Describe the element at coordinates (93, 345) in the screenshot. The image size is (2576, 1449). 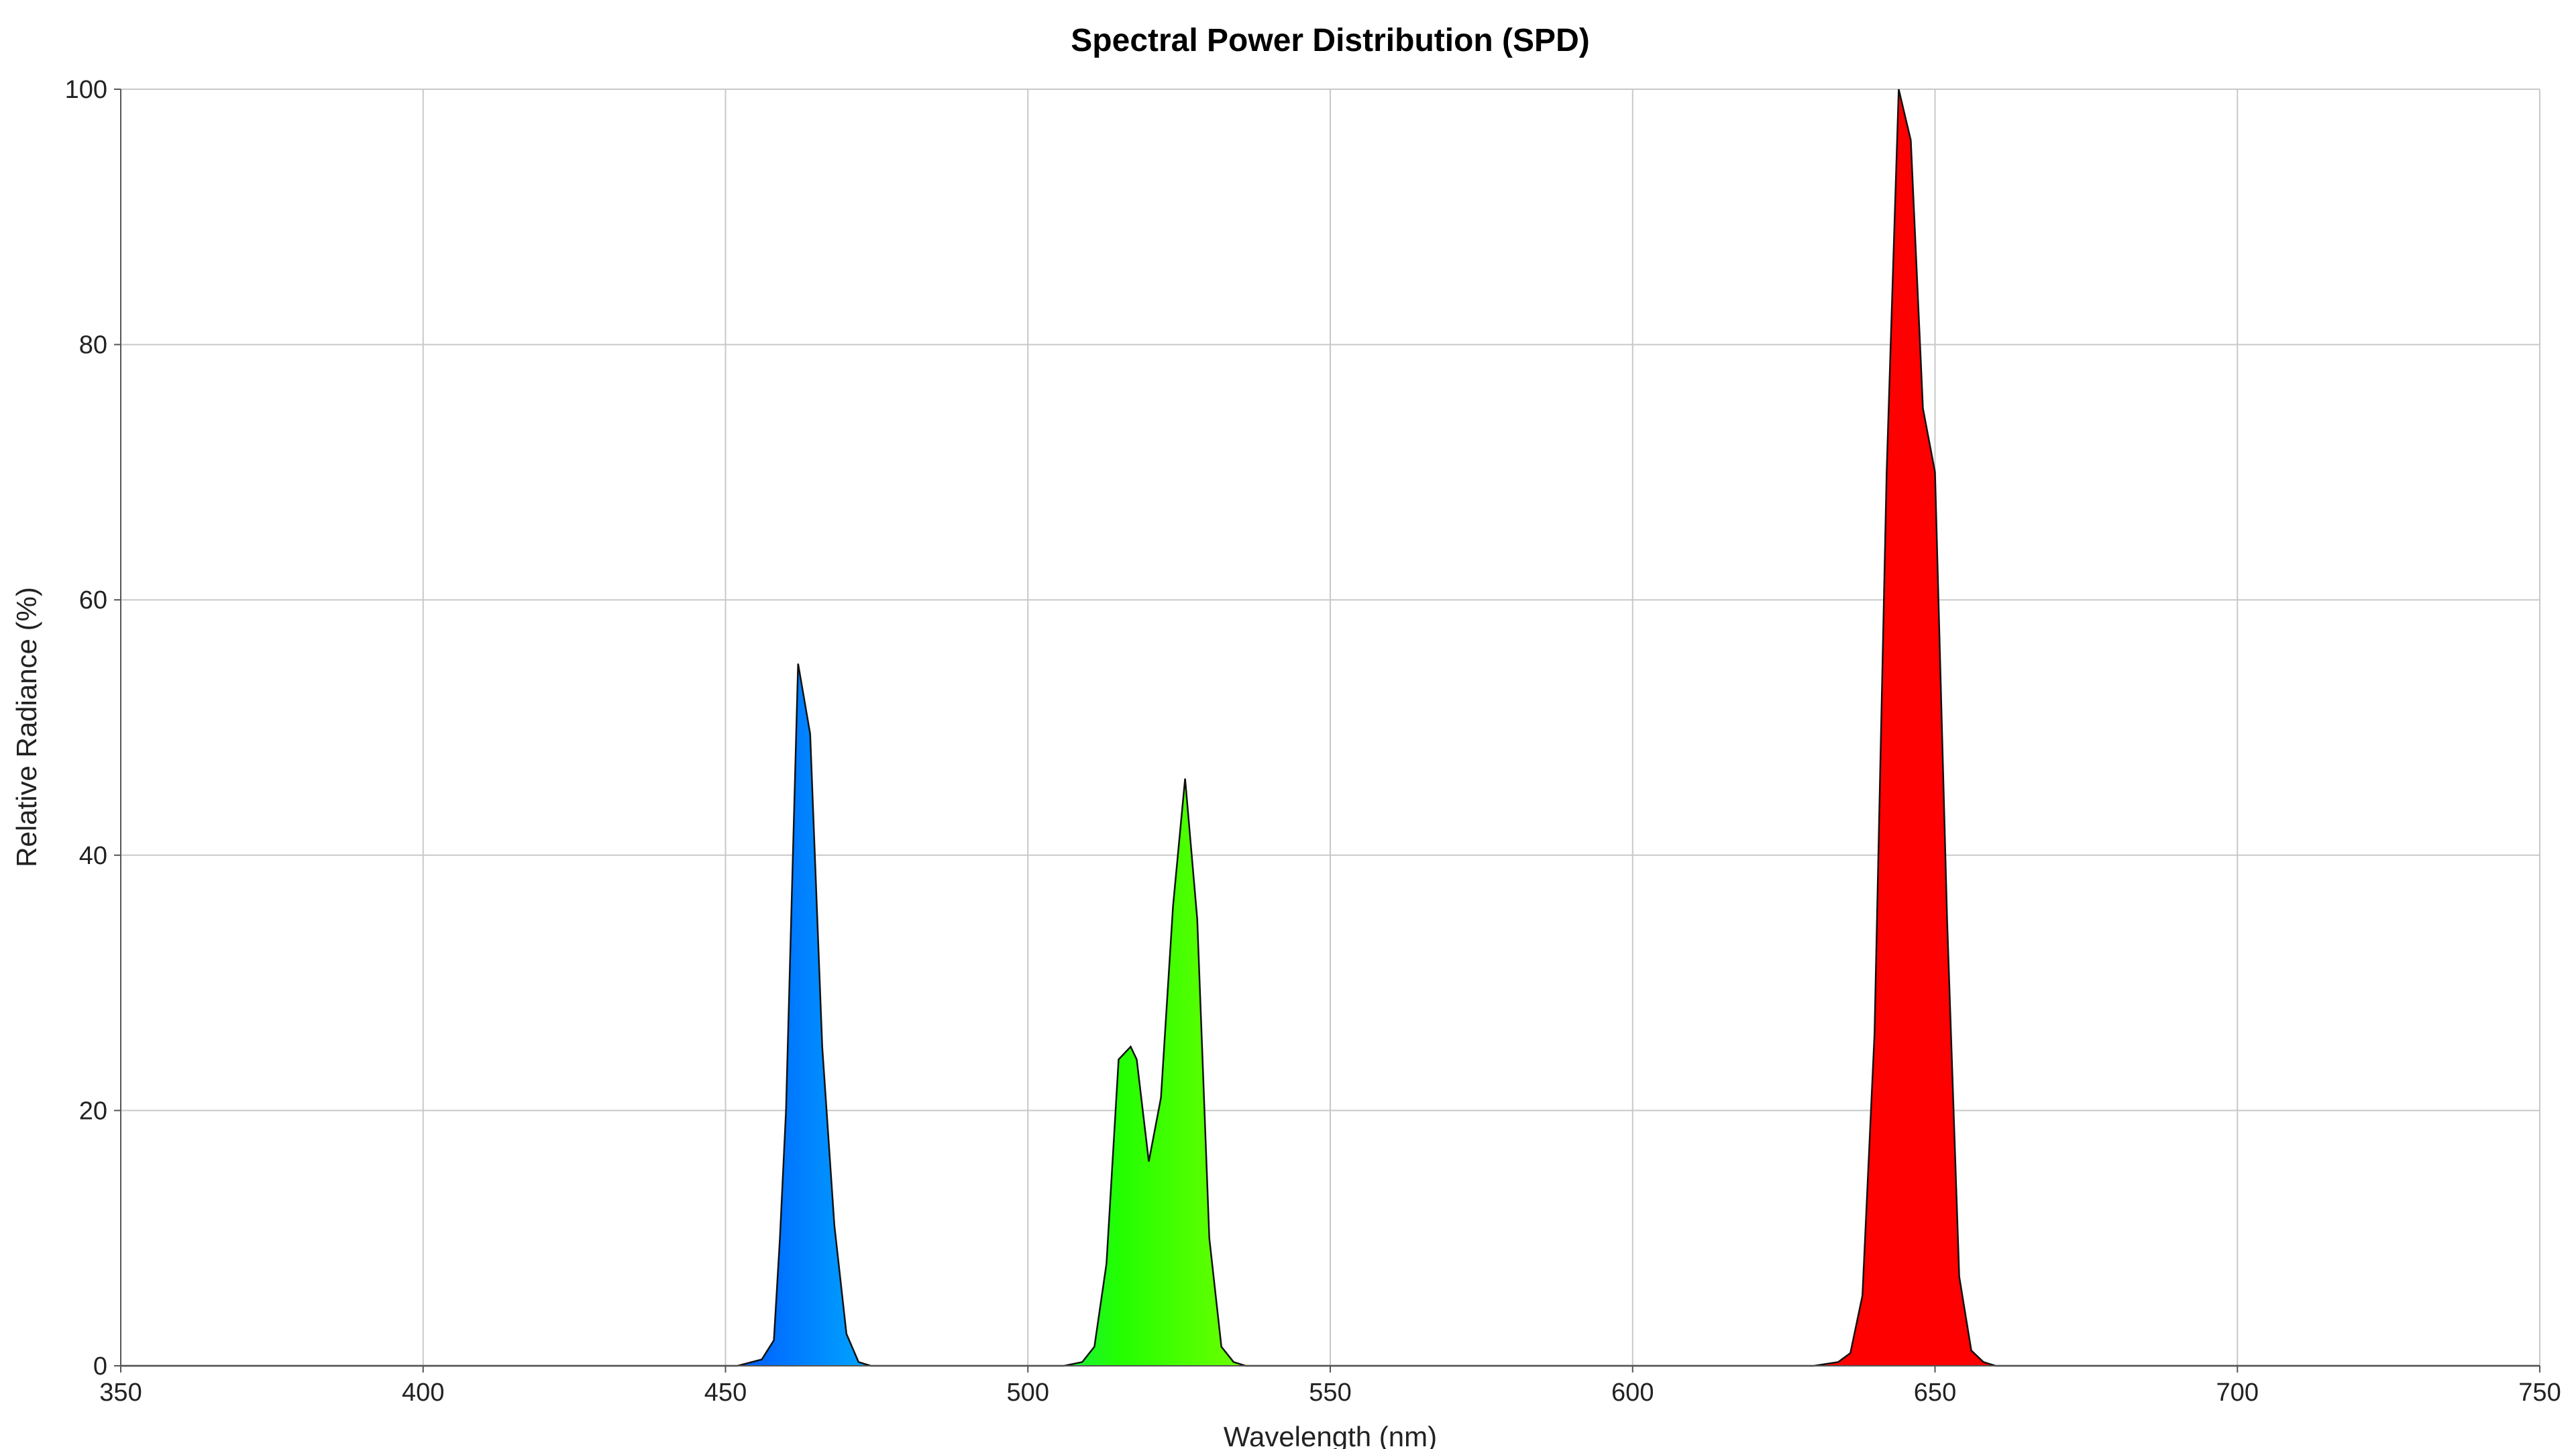
I see `y-tick-label: 80` at that location.